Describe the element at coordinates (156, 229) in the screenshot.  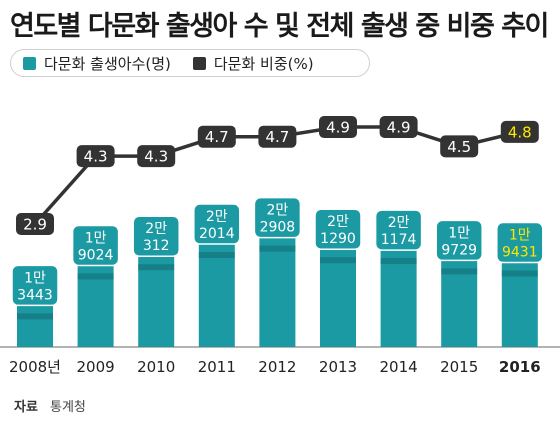
I see `bar-label-unit-2: 2만` at that location.